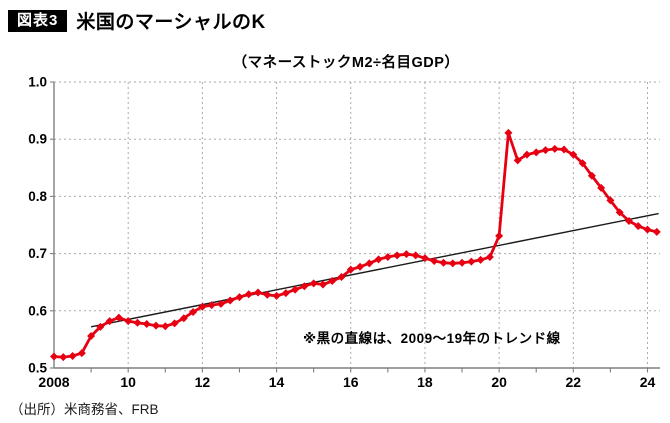 Image resolution: width=670 pixels, height=423 pixels. I want to click on x-tick-label: 16, so click(351, 382).